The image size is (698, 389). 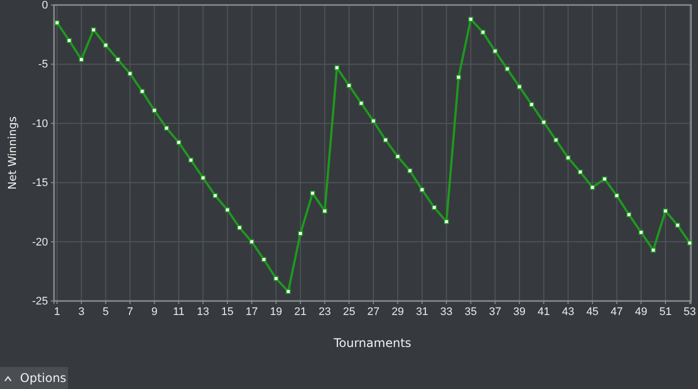 I want to click on x-tick-label: 37, so click(x=495, y=312).